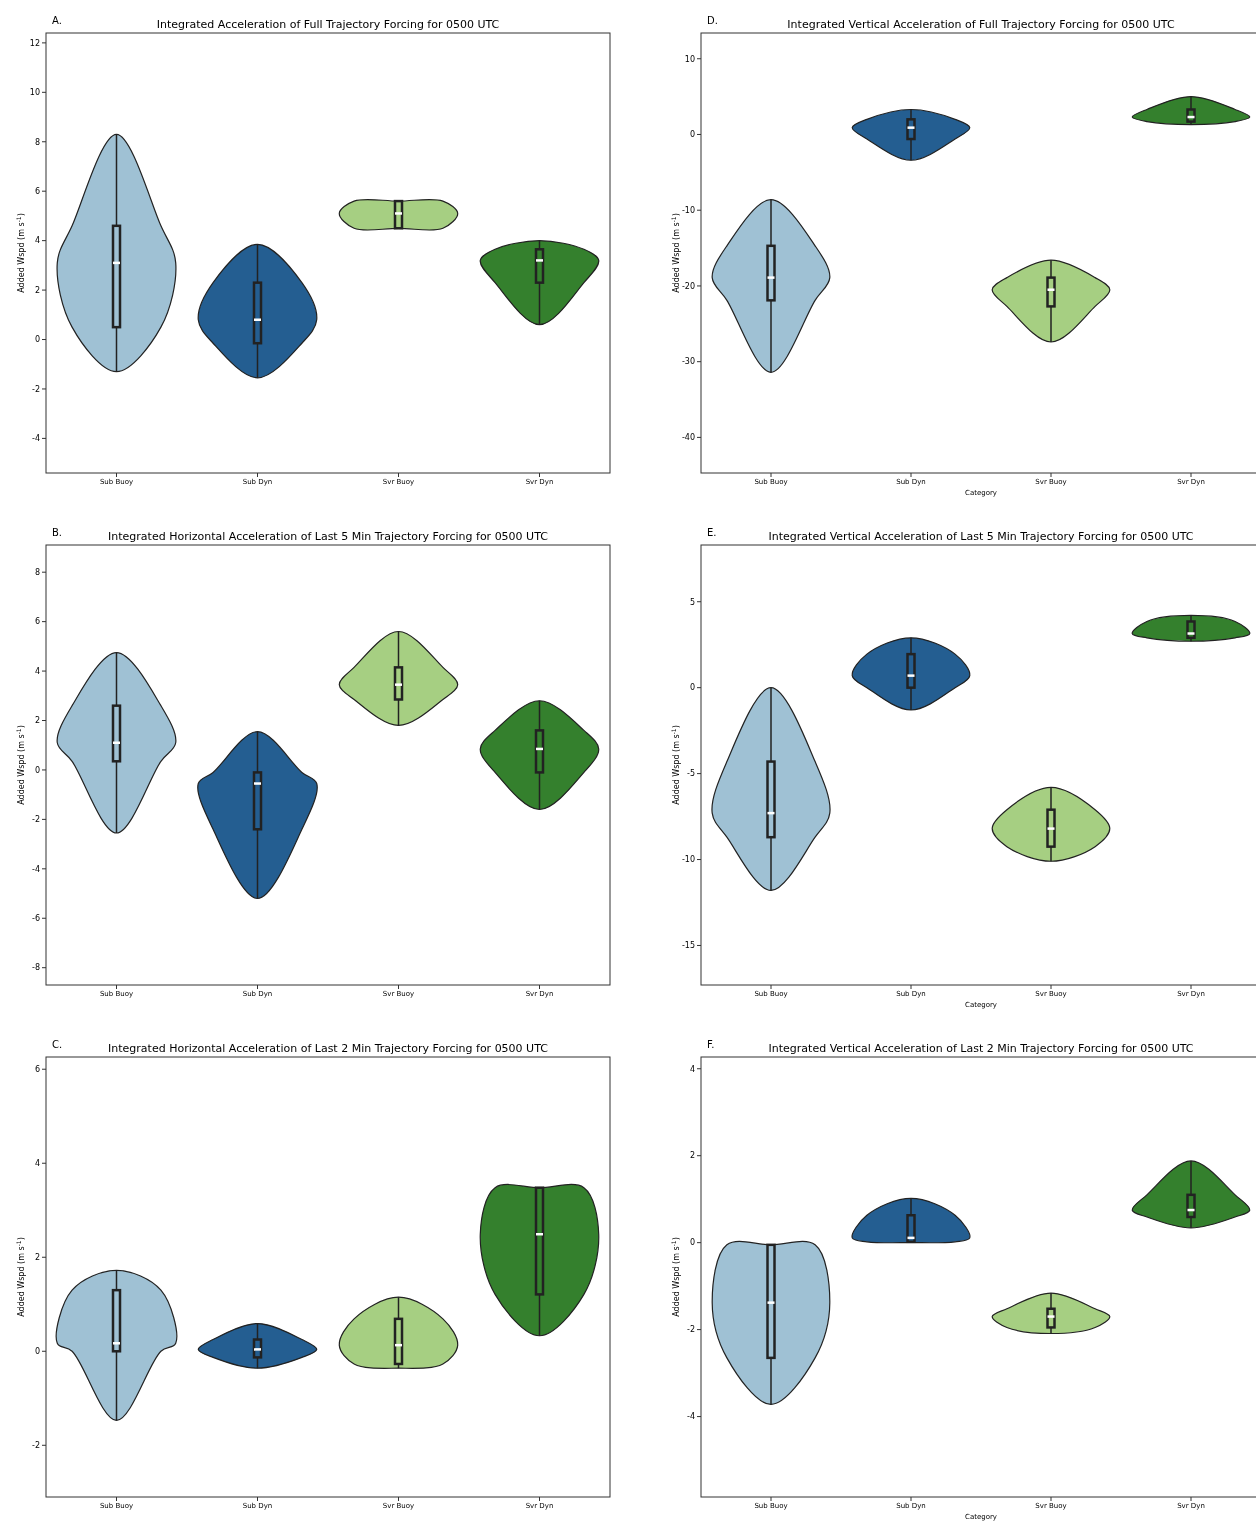 The height and width of the screenshot is (1526, 1256). Describe the element at coordinates (981, 1048) in the screenshot. I see `chart-title: Integrated Vertical Acceleration of Last 2 Min Trajectory Forcing for 0500 UTC` at that location.